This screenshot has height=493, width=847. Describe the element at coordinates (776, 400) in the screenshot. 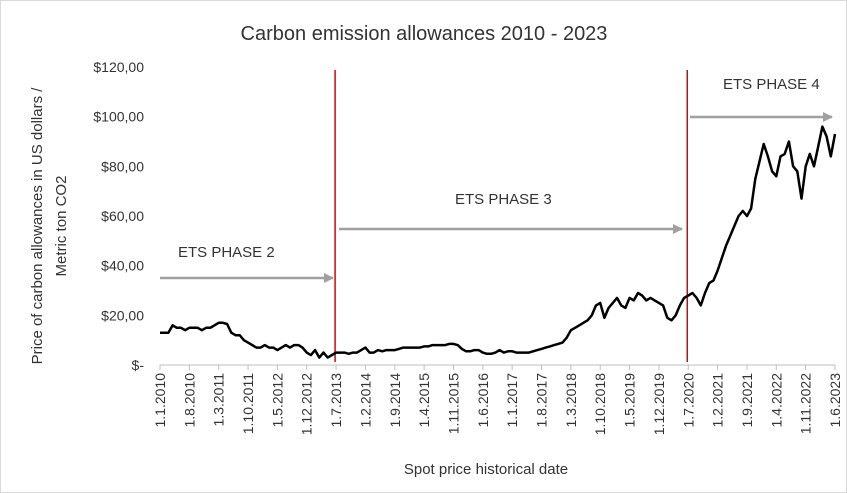

I see `x-tick-label: 1.4.2022` at that location.